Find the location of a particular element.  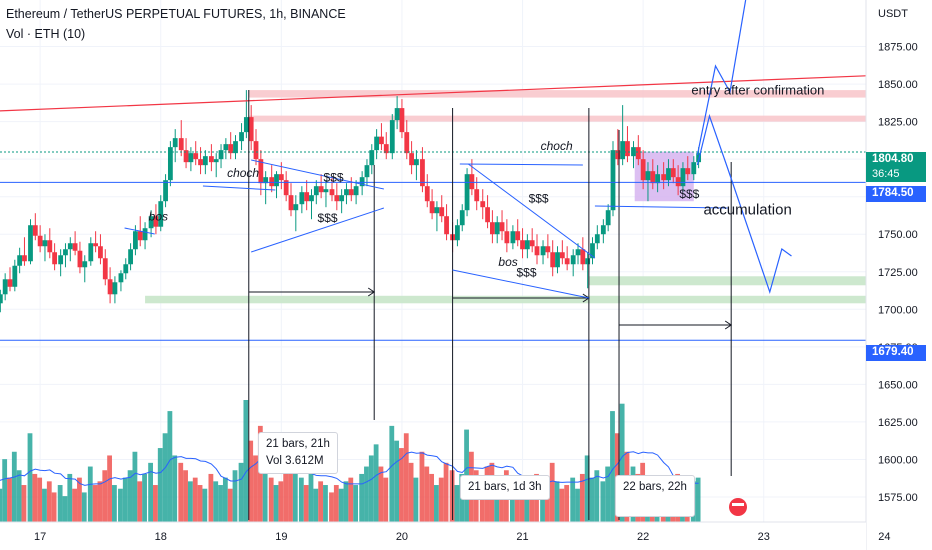

price-tick-label: 1725.00 is located at coordinates (898, 273).